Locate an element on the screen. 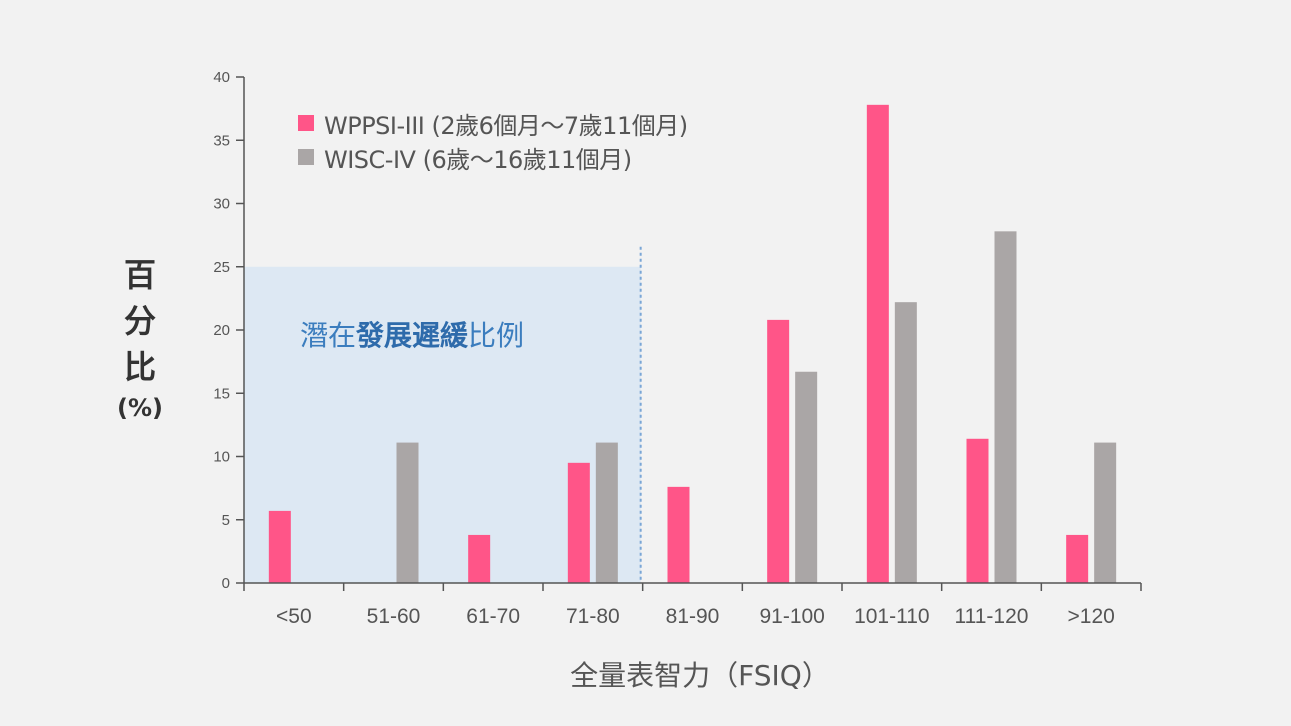  y-axis-label-char: 比 is located at coordinates (139, 367).